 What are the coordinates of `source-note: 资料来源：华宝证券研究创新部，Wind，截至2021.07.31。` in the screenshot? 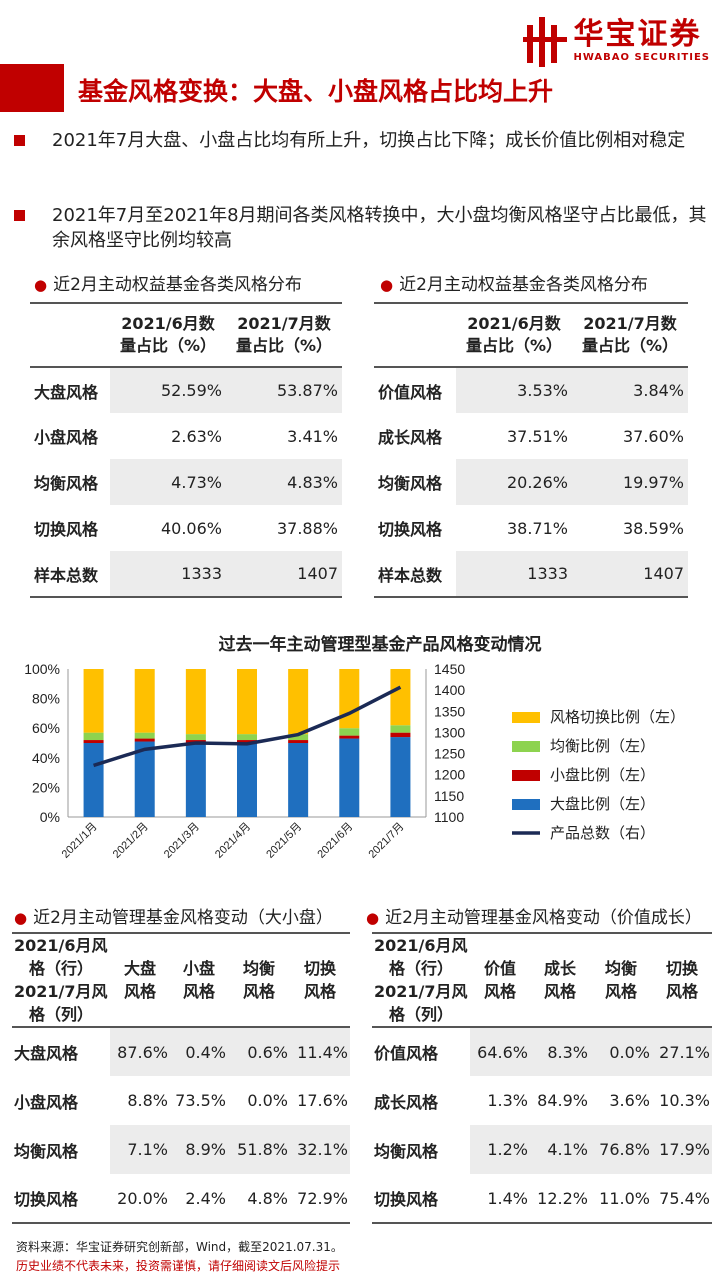 It's located at (179, 1247).